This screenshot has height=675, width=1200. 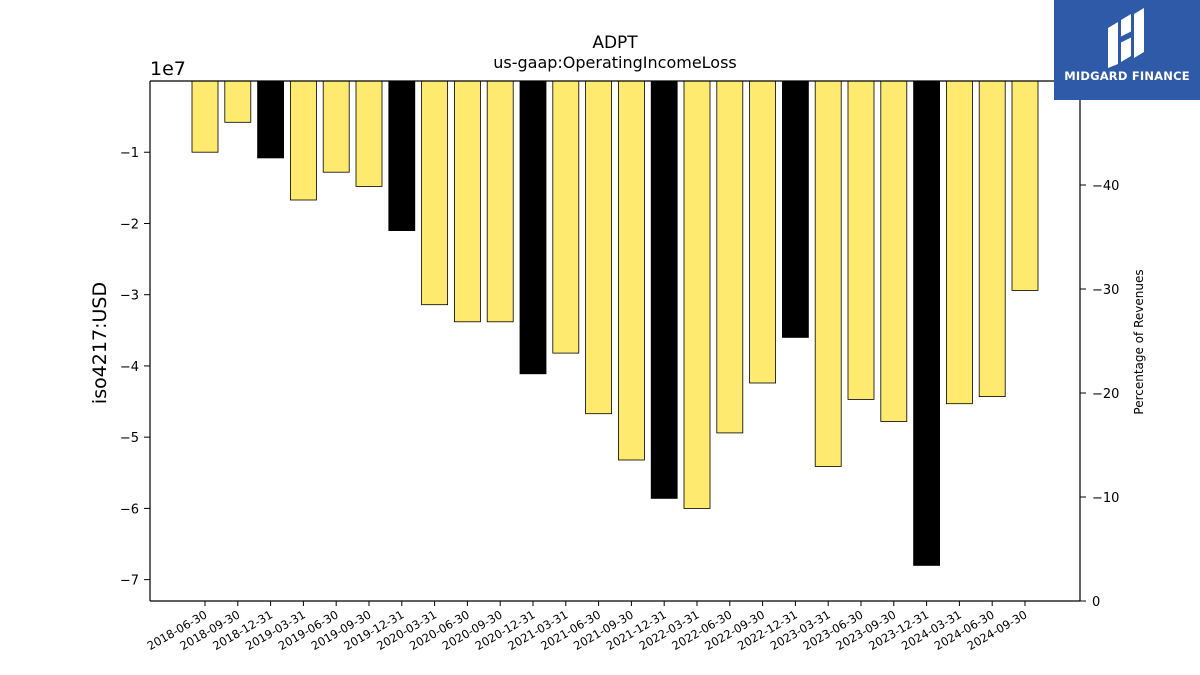 I want to click on y2-tick-label: −20, so click(x=1105, y=394).